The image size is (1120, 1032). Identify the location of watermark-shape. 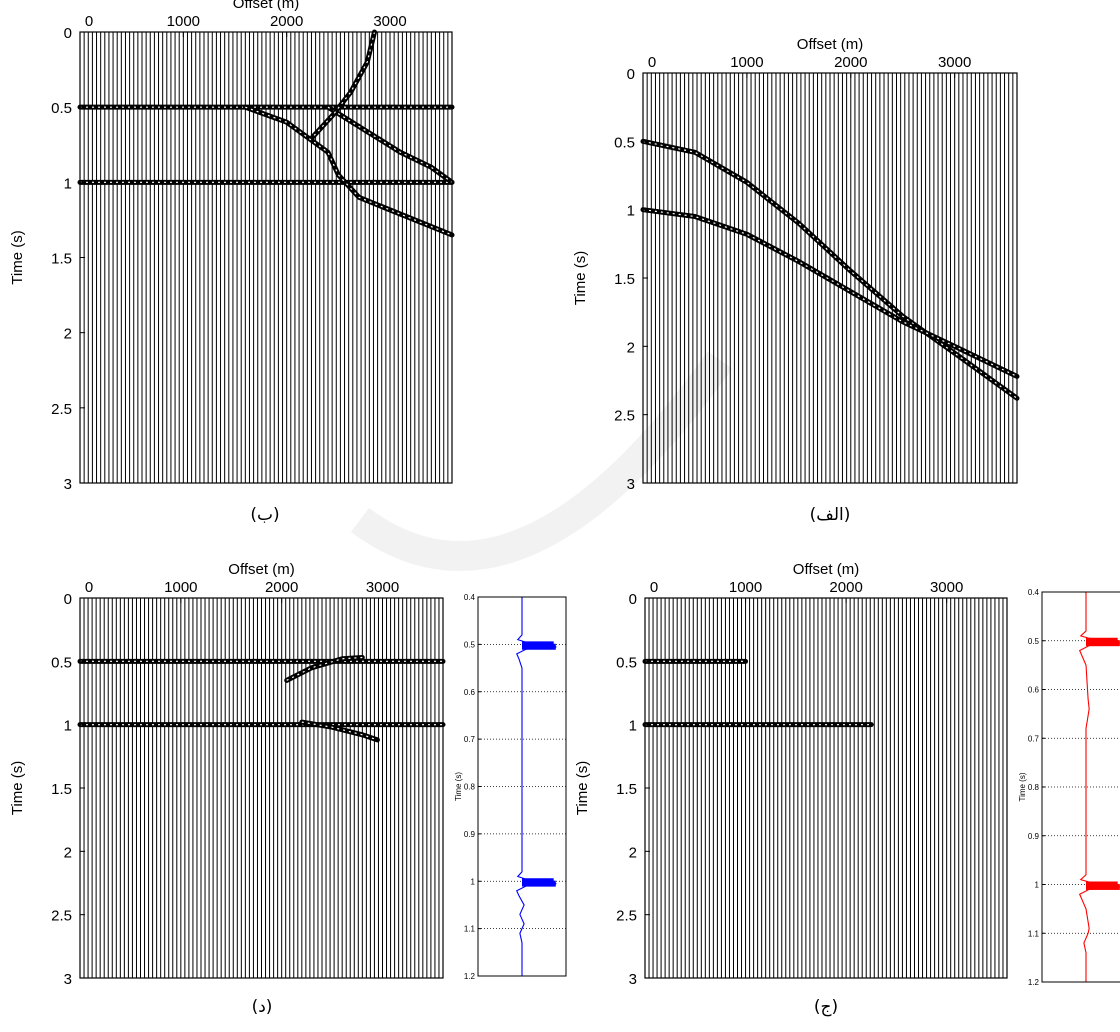
(542, 461).